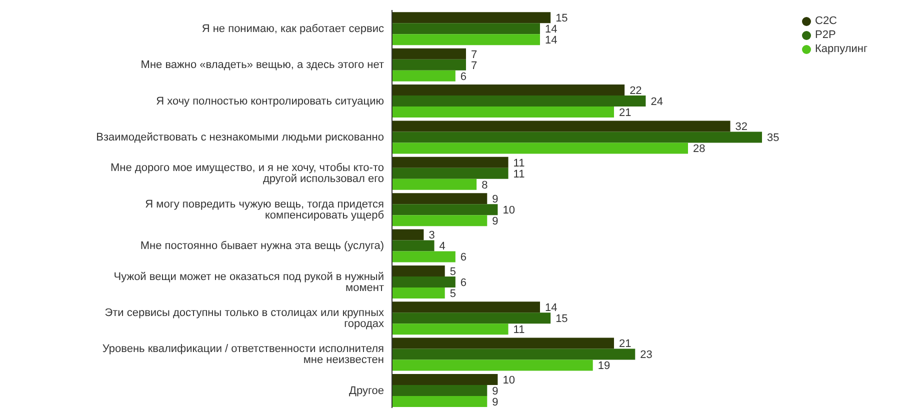 The height and width of the screenshot is (414, 900). I want to click on data-label: 8, so click(485, 185).